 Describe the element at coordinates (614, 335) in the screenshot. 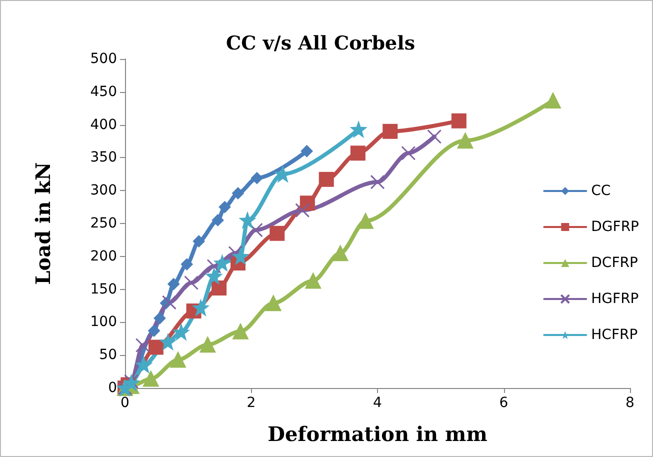

I see `legend-label: HCFRP` at that location.